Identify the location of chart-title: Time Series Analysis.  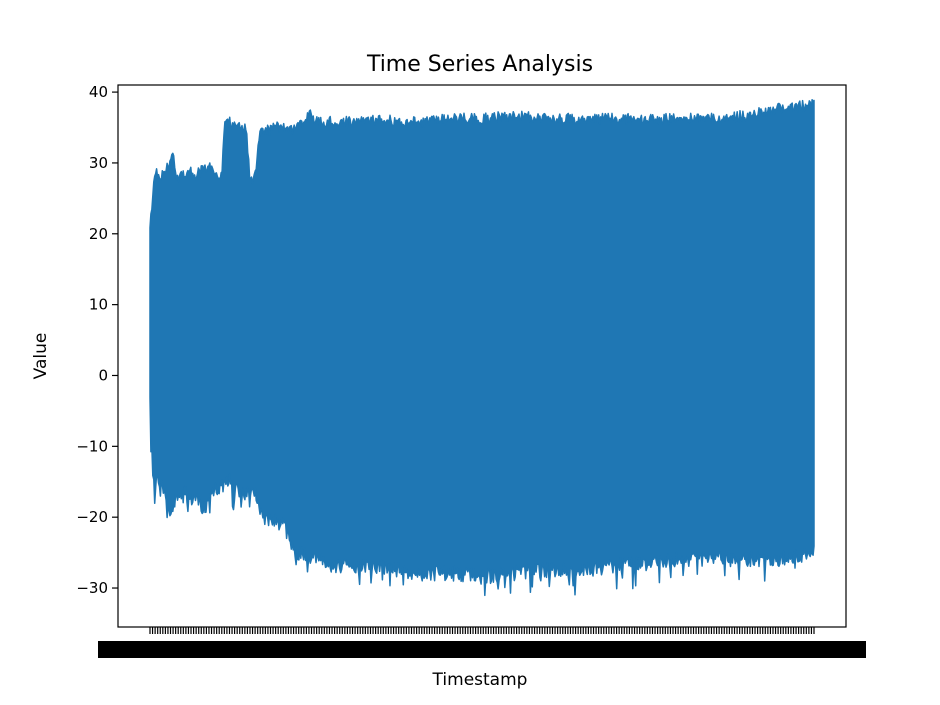
(479, 64).